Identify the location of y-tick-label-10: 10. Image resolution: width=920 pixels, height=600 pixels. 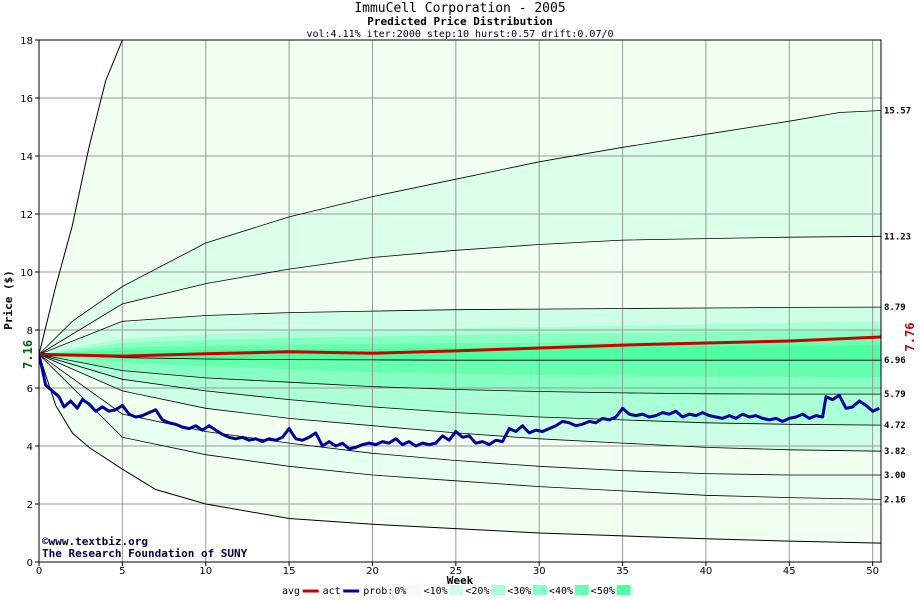
(26, 273).